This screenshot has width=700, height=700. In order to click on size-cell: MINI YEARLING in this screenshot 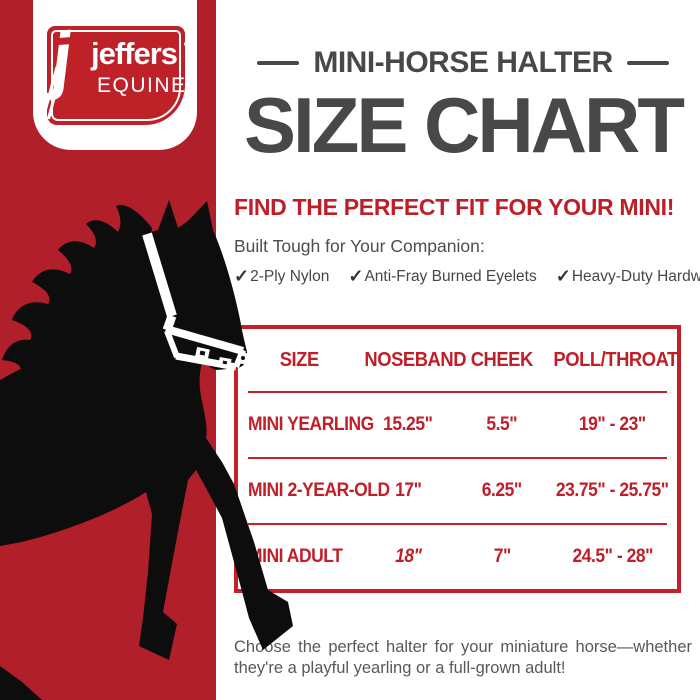, I will do `click(311, 425)`.